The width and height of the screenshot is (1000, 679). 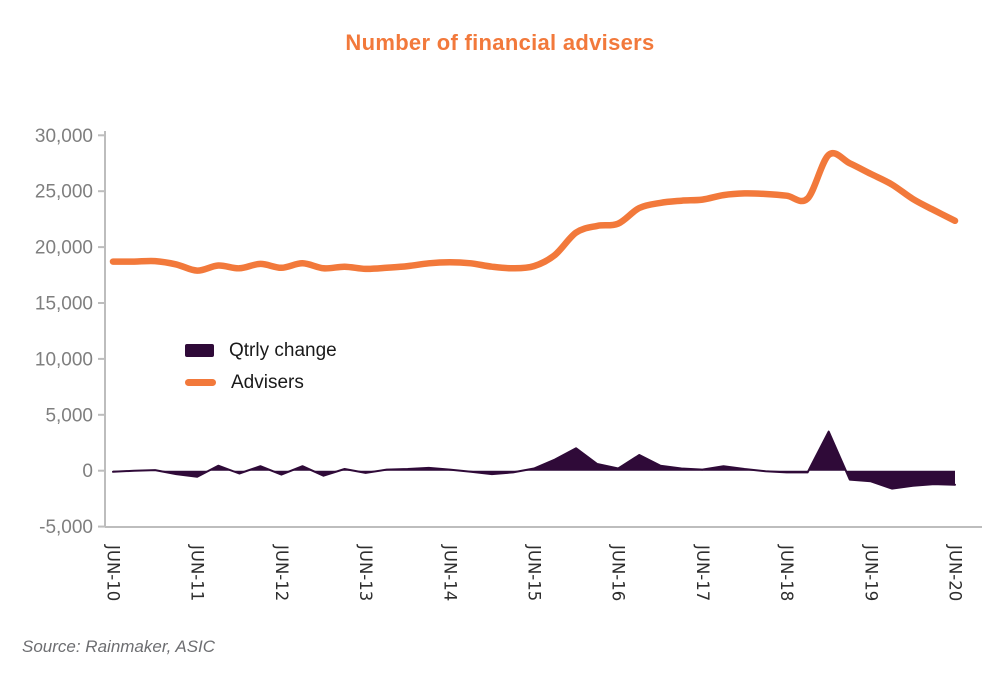 I want to click on qtrly-change-outline, so click(x=534, y=460).